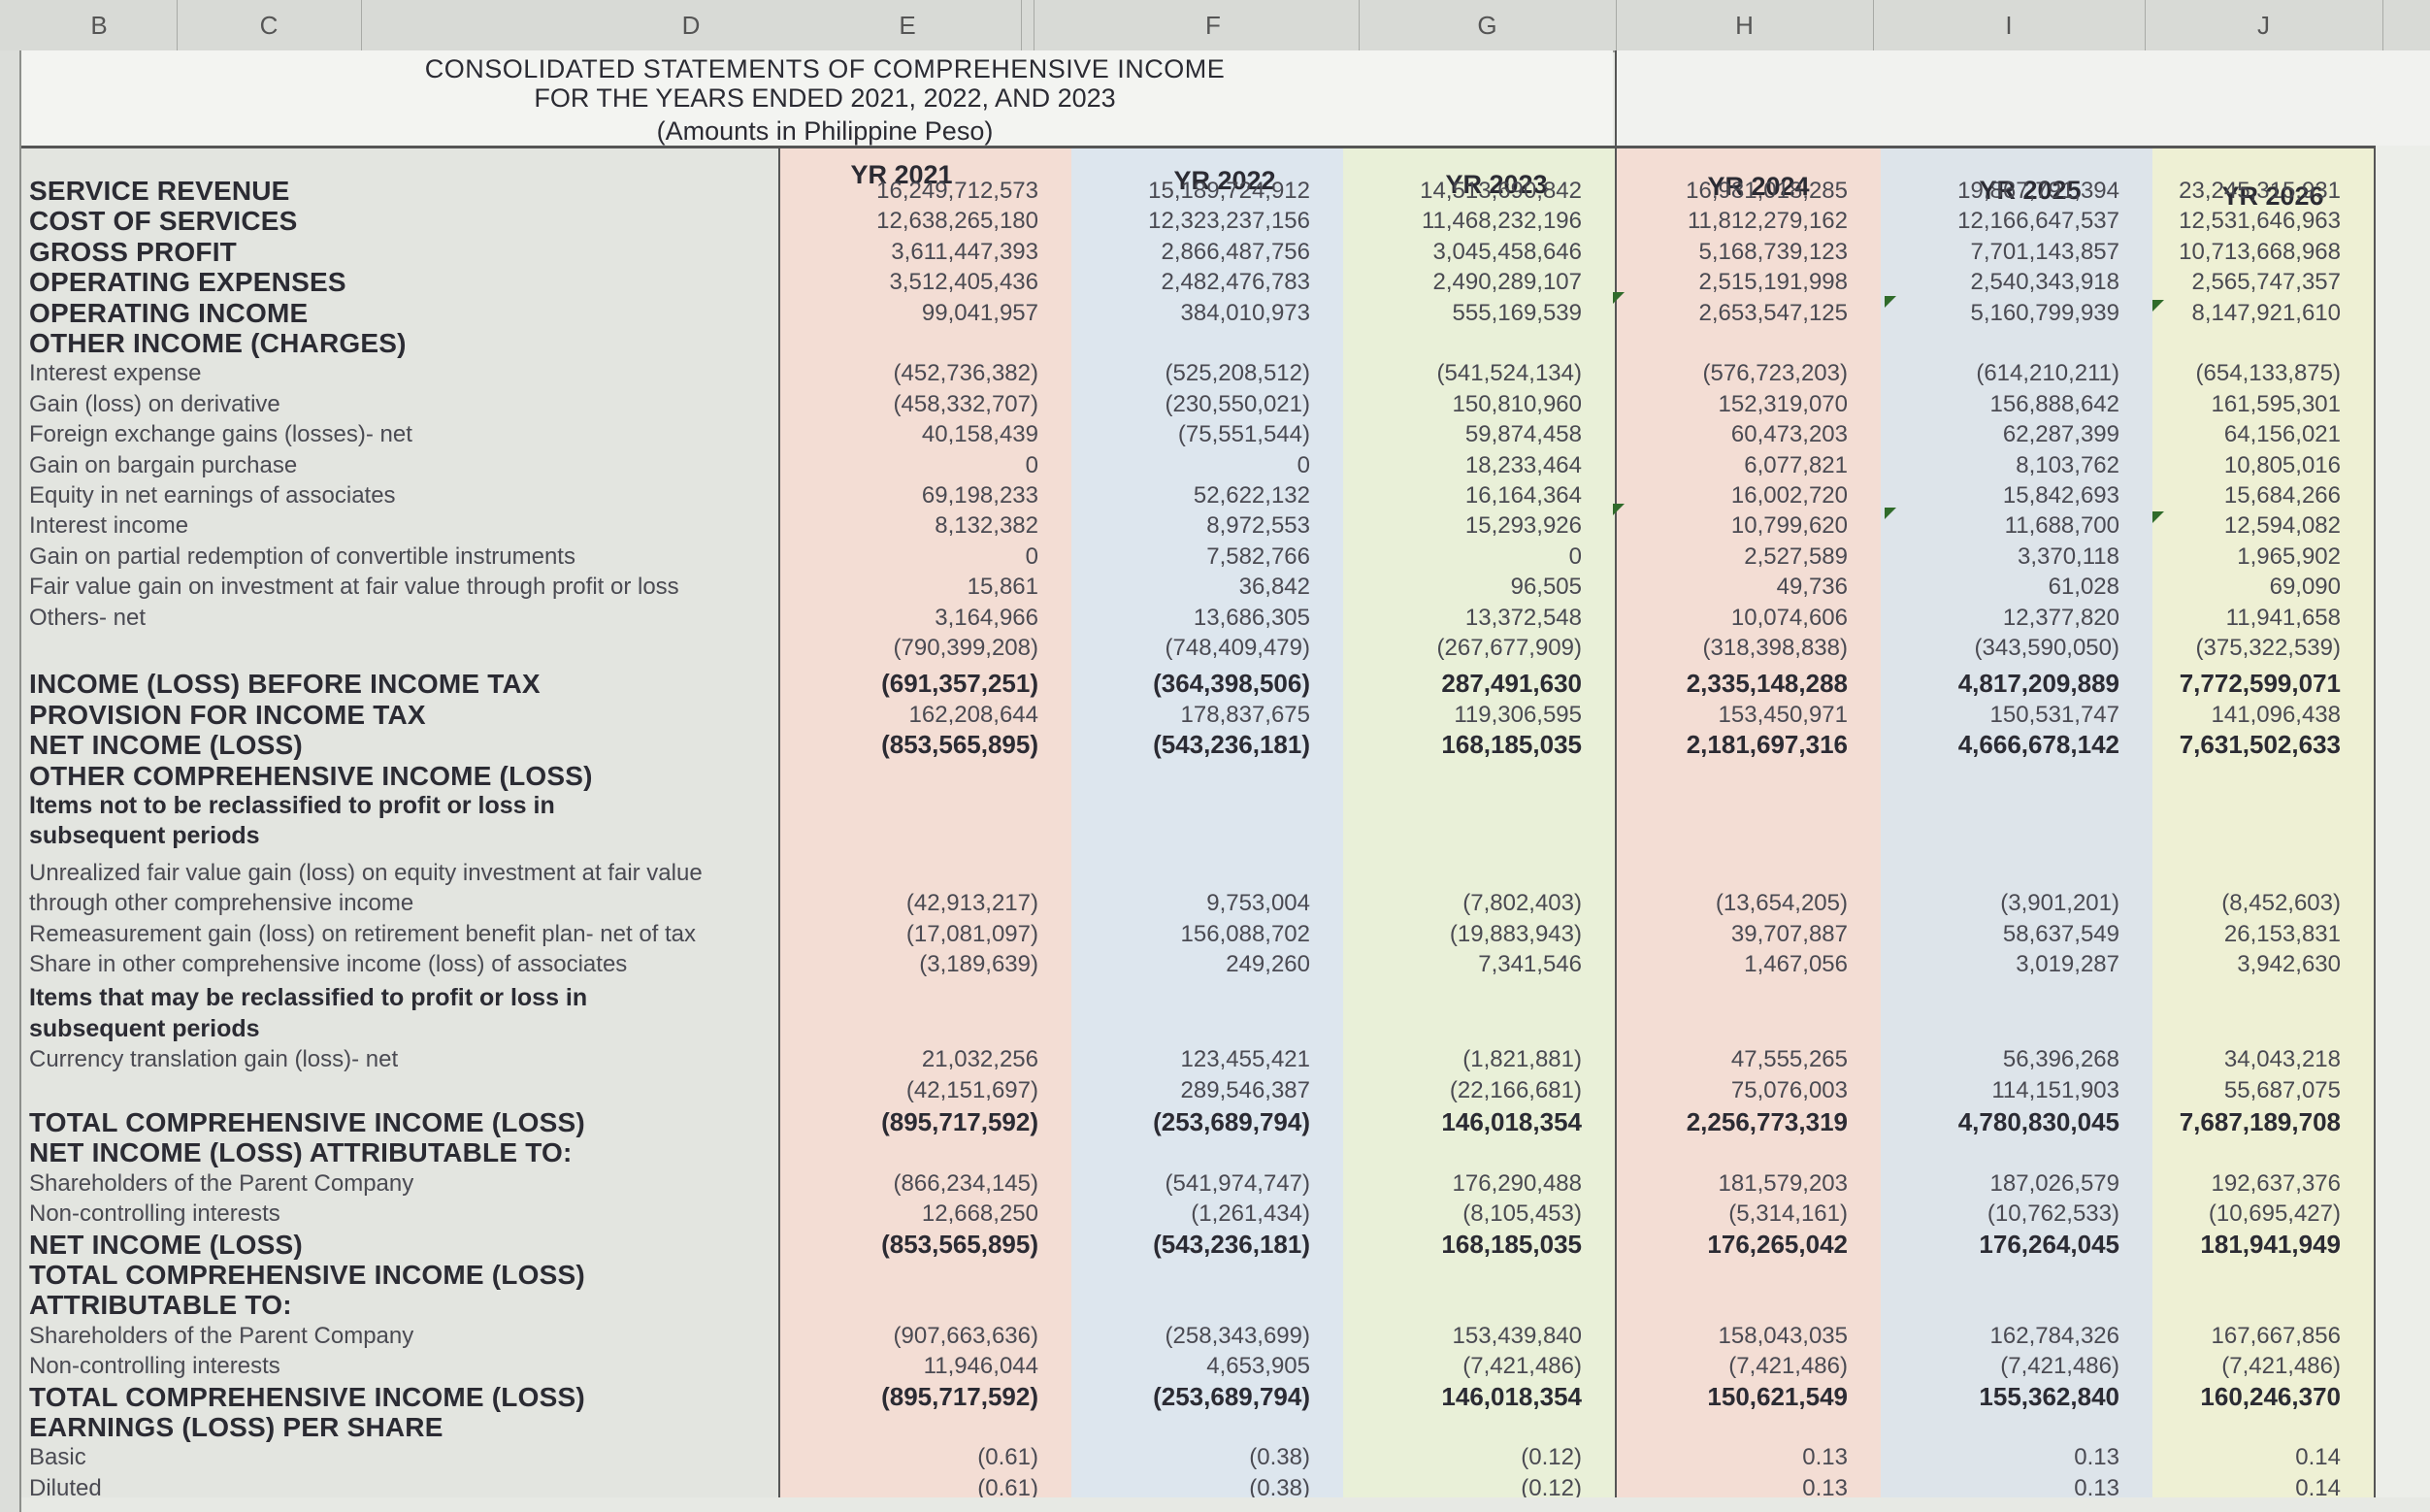 The image size is (2430, 1512). What do you see at coordinates (2263, 404) in the screenshot?
I see `cell-value-yr-2026: 161,595,301` at bounding box center [2263, 404].